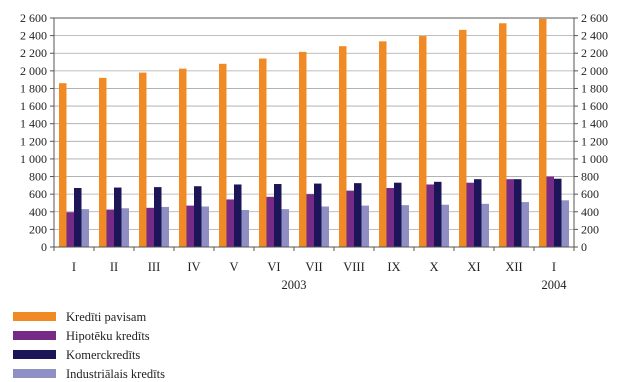 This screenshot has width=618, height=382. I want to click on y-tick-label-left: 600, so click(38, 194).